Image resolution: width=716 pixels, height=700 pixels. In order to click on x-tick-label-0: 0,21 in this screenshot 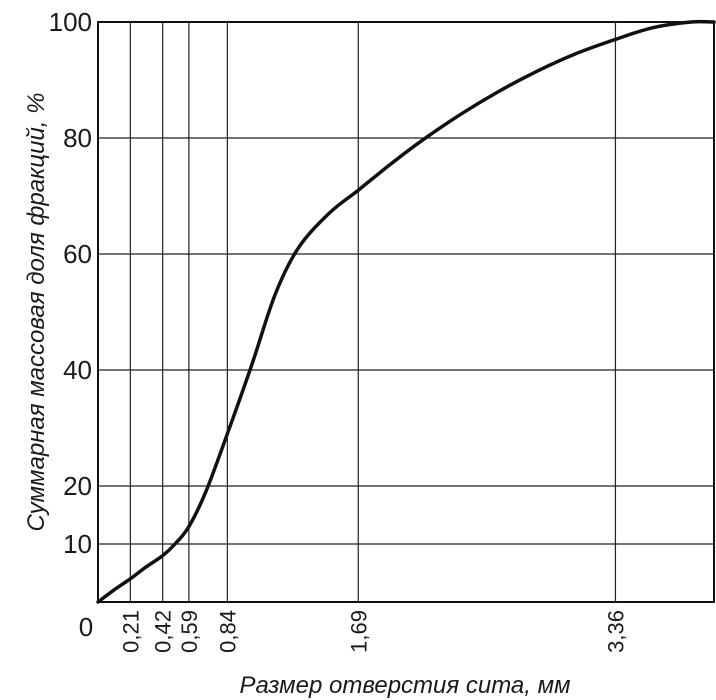, I will do `click(130, 631)`.